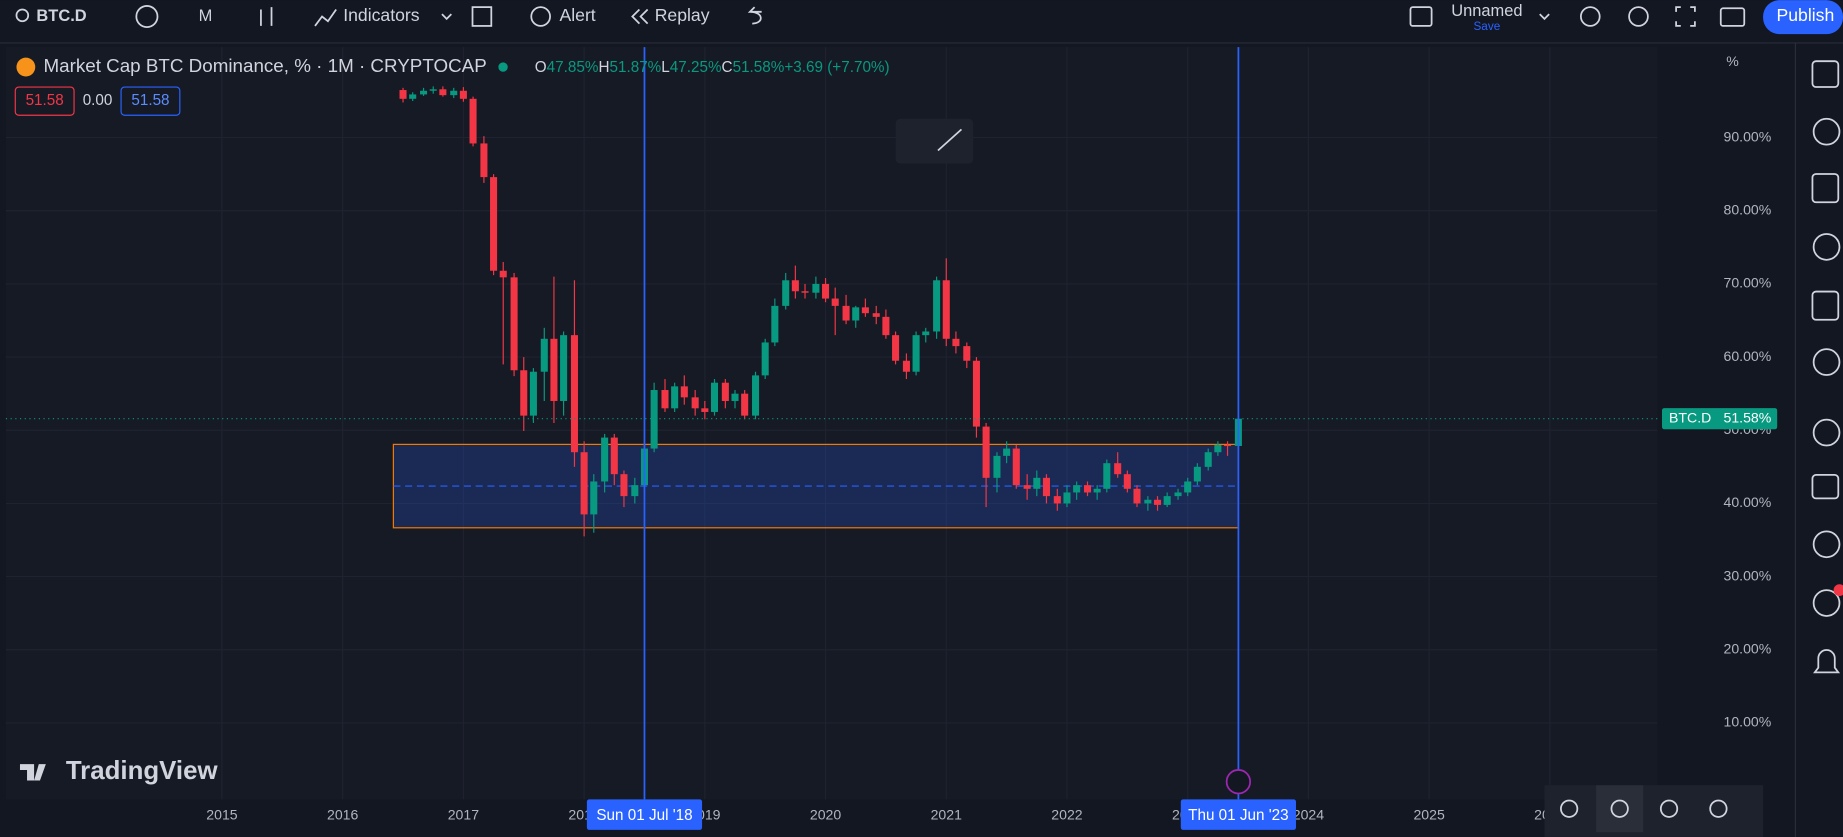 This screenshot has width=1843, height=837. Describe the element at coordinates (1590, 16) in the screenshot. I see `quick-search` at that location.